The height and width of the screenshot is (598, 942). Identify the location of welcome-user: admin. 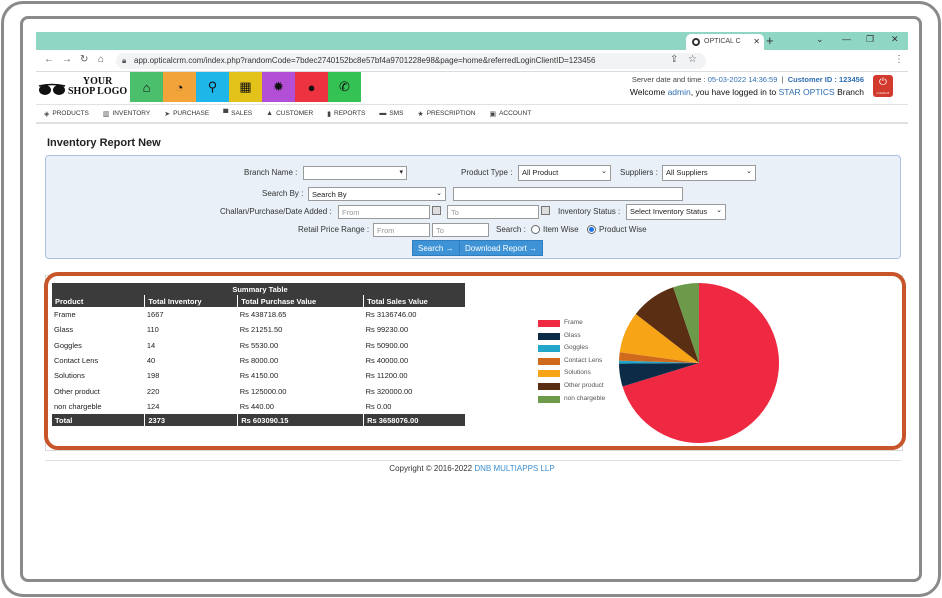
(679, 92).